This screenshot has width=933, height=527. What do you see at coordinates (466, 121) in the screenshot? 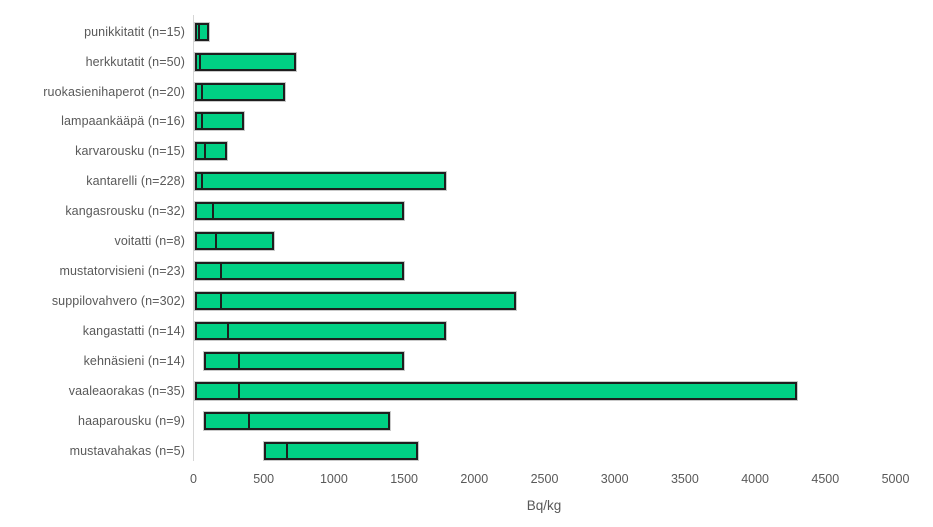
I see `chart-row: lampaankääpä (n=16)` at bounding box center [466, 121].